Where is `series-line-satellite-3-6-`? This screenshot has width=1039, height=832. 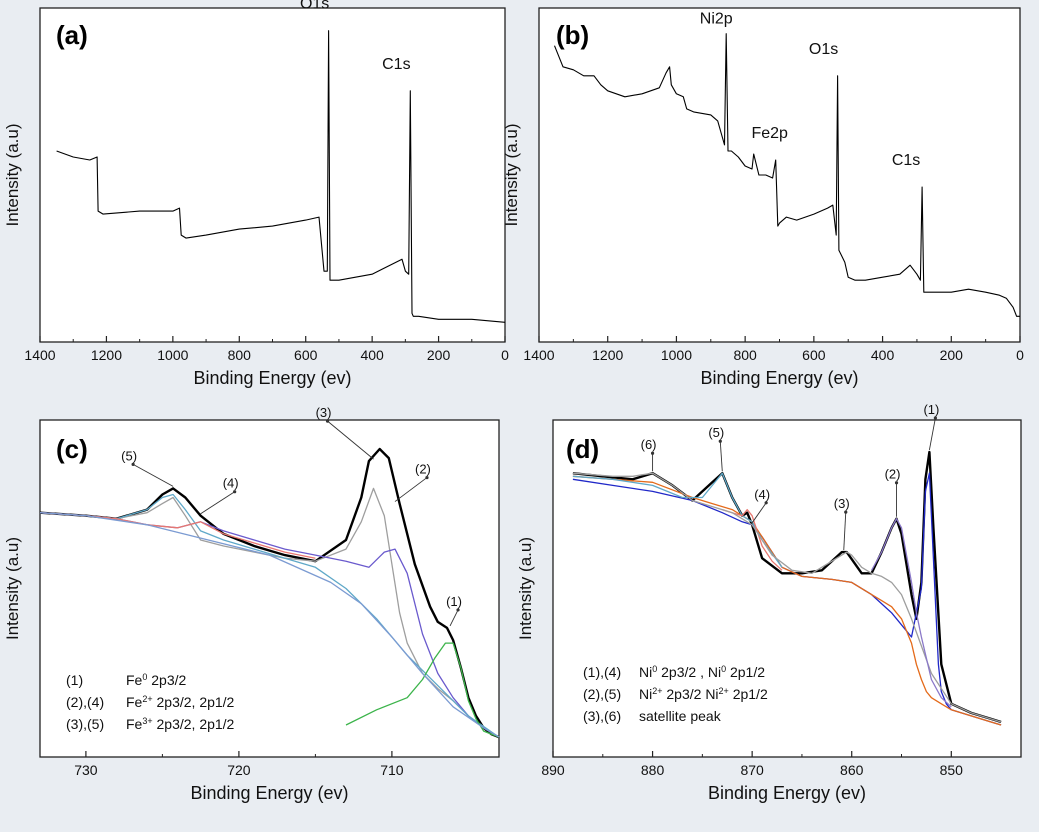 series-line-satellite-3-6- is located at coordinates (787, 597).